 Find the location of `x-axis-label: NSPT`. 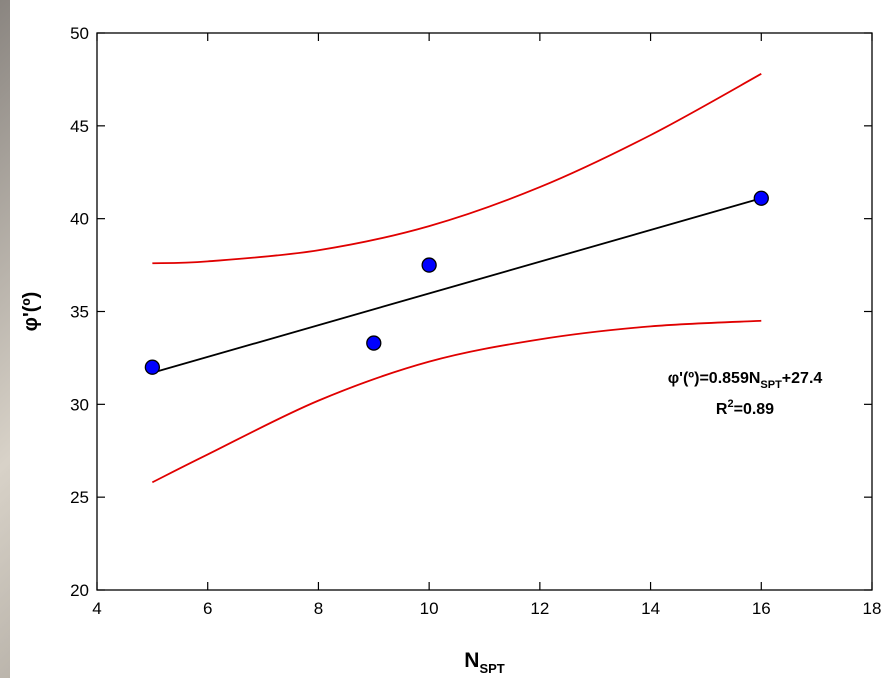

x-axis-label: NSPT is located at coordinates (484, 662).